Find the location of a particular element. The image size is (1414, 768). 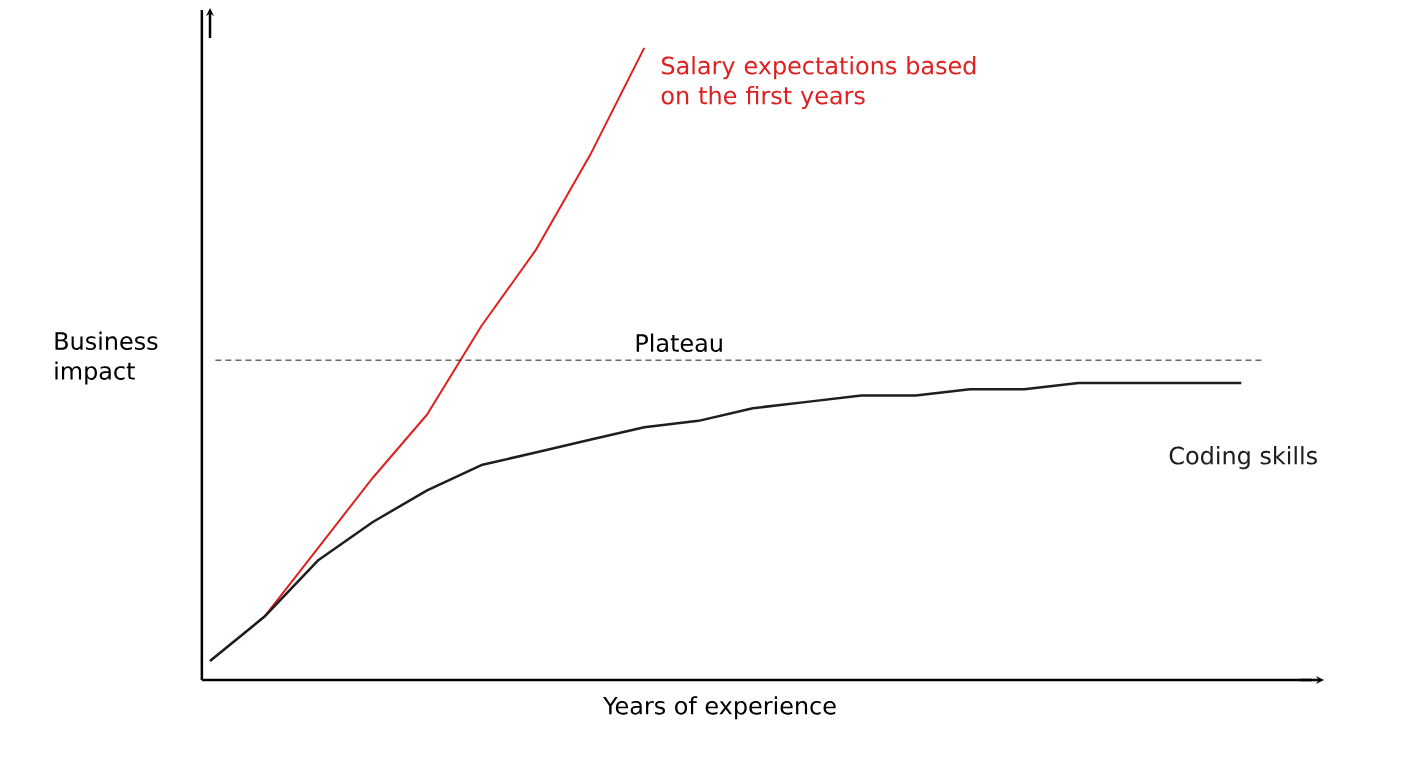

series-label: Salary expectations based on the first years is located at coordinates (818, 83).